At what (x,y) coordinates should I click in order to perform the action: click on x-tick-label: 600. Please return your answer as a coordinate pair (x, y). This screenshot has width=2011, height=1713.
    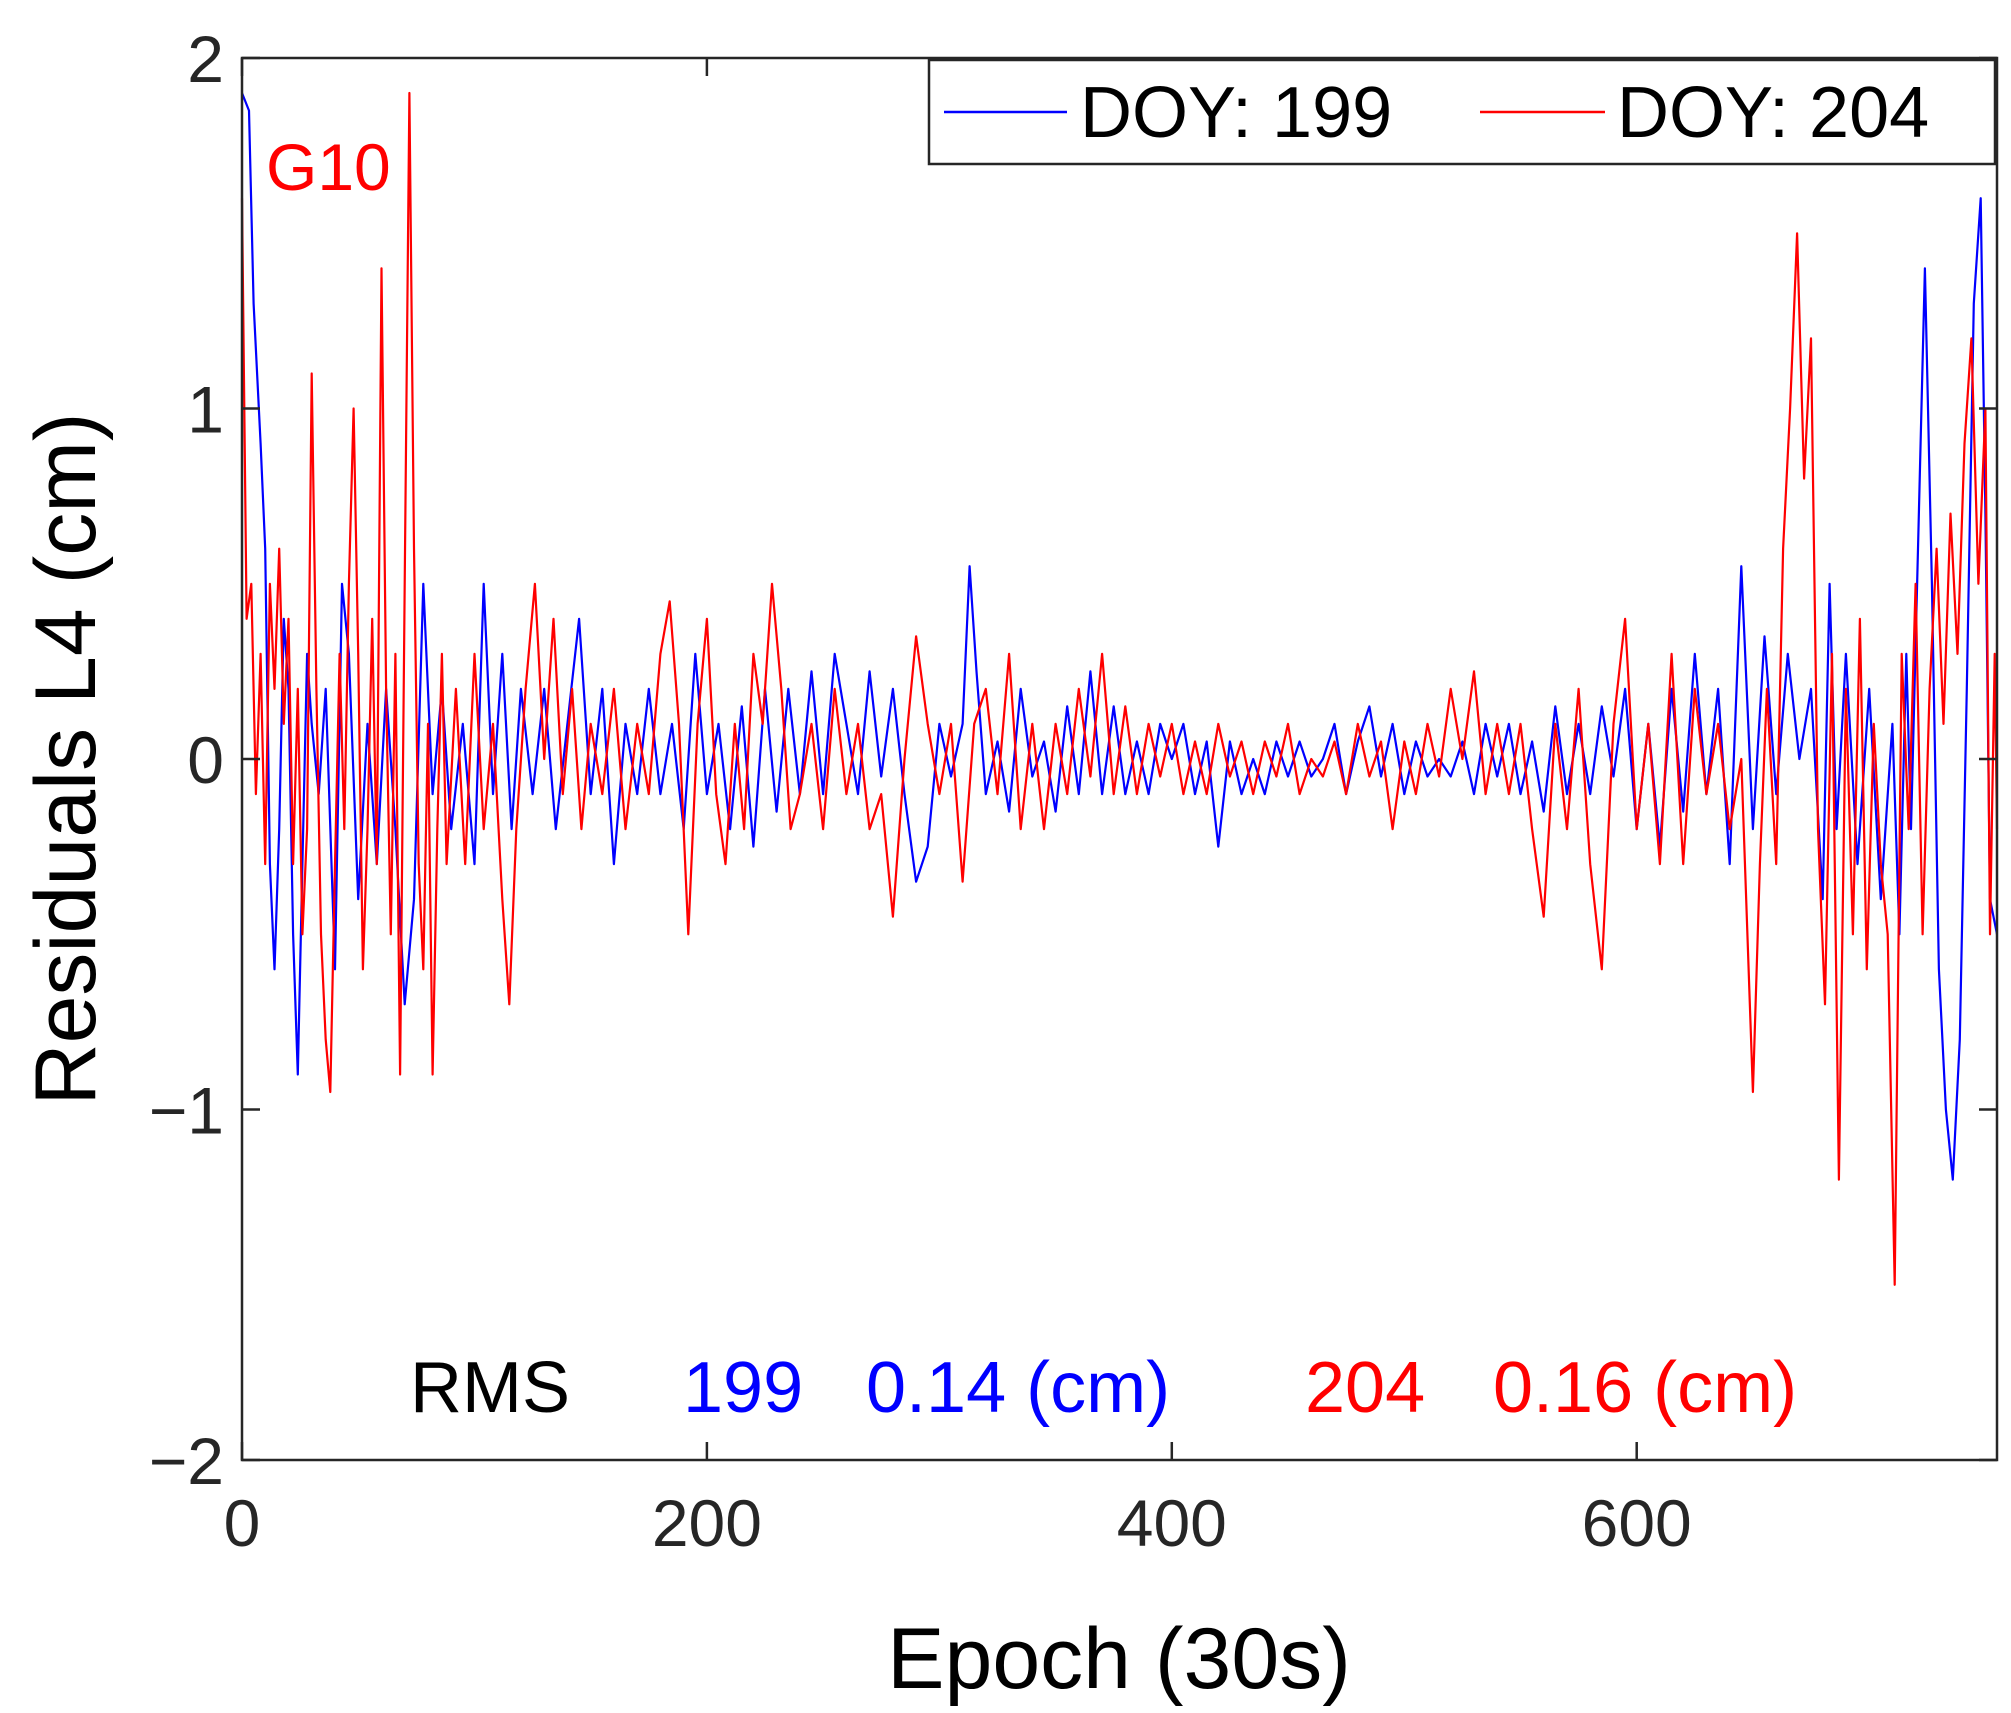
    Looking at the image, I should click on (1637, 1523).